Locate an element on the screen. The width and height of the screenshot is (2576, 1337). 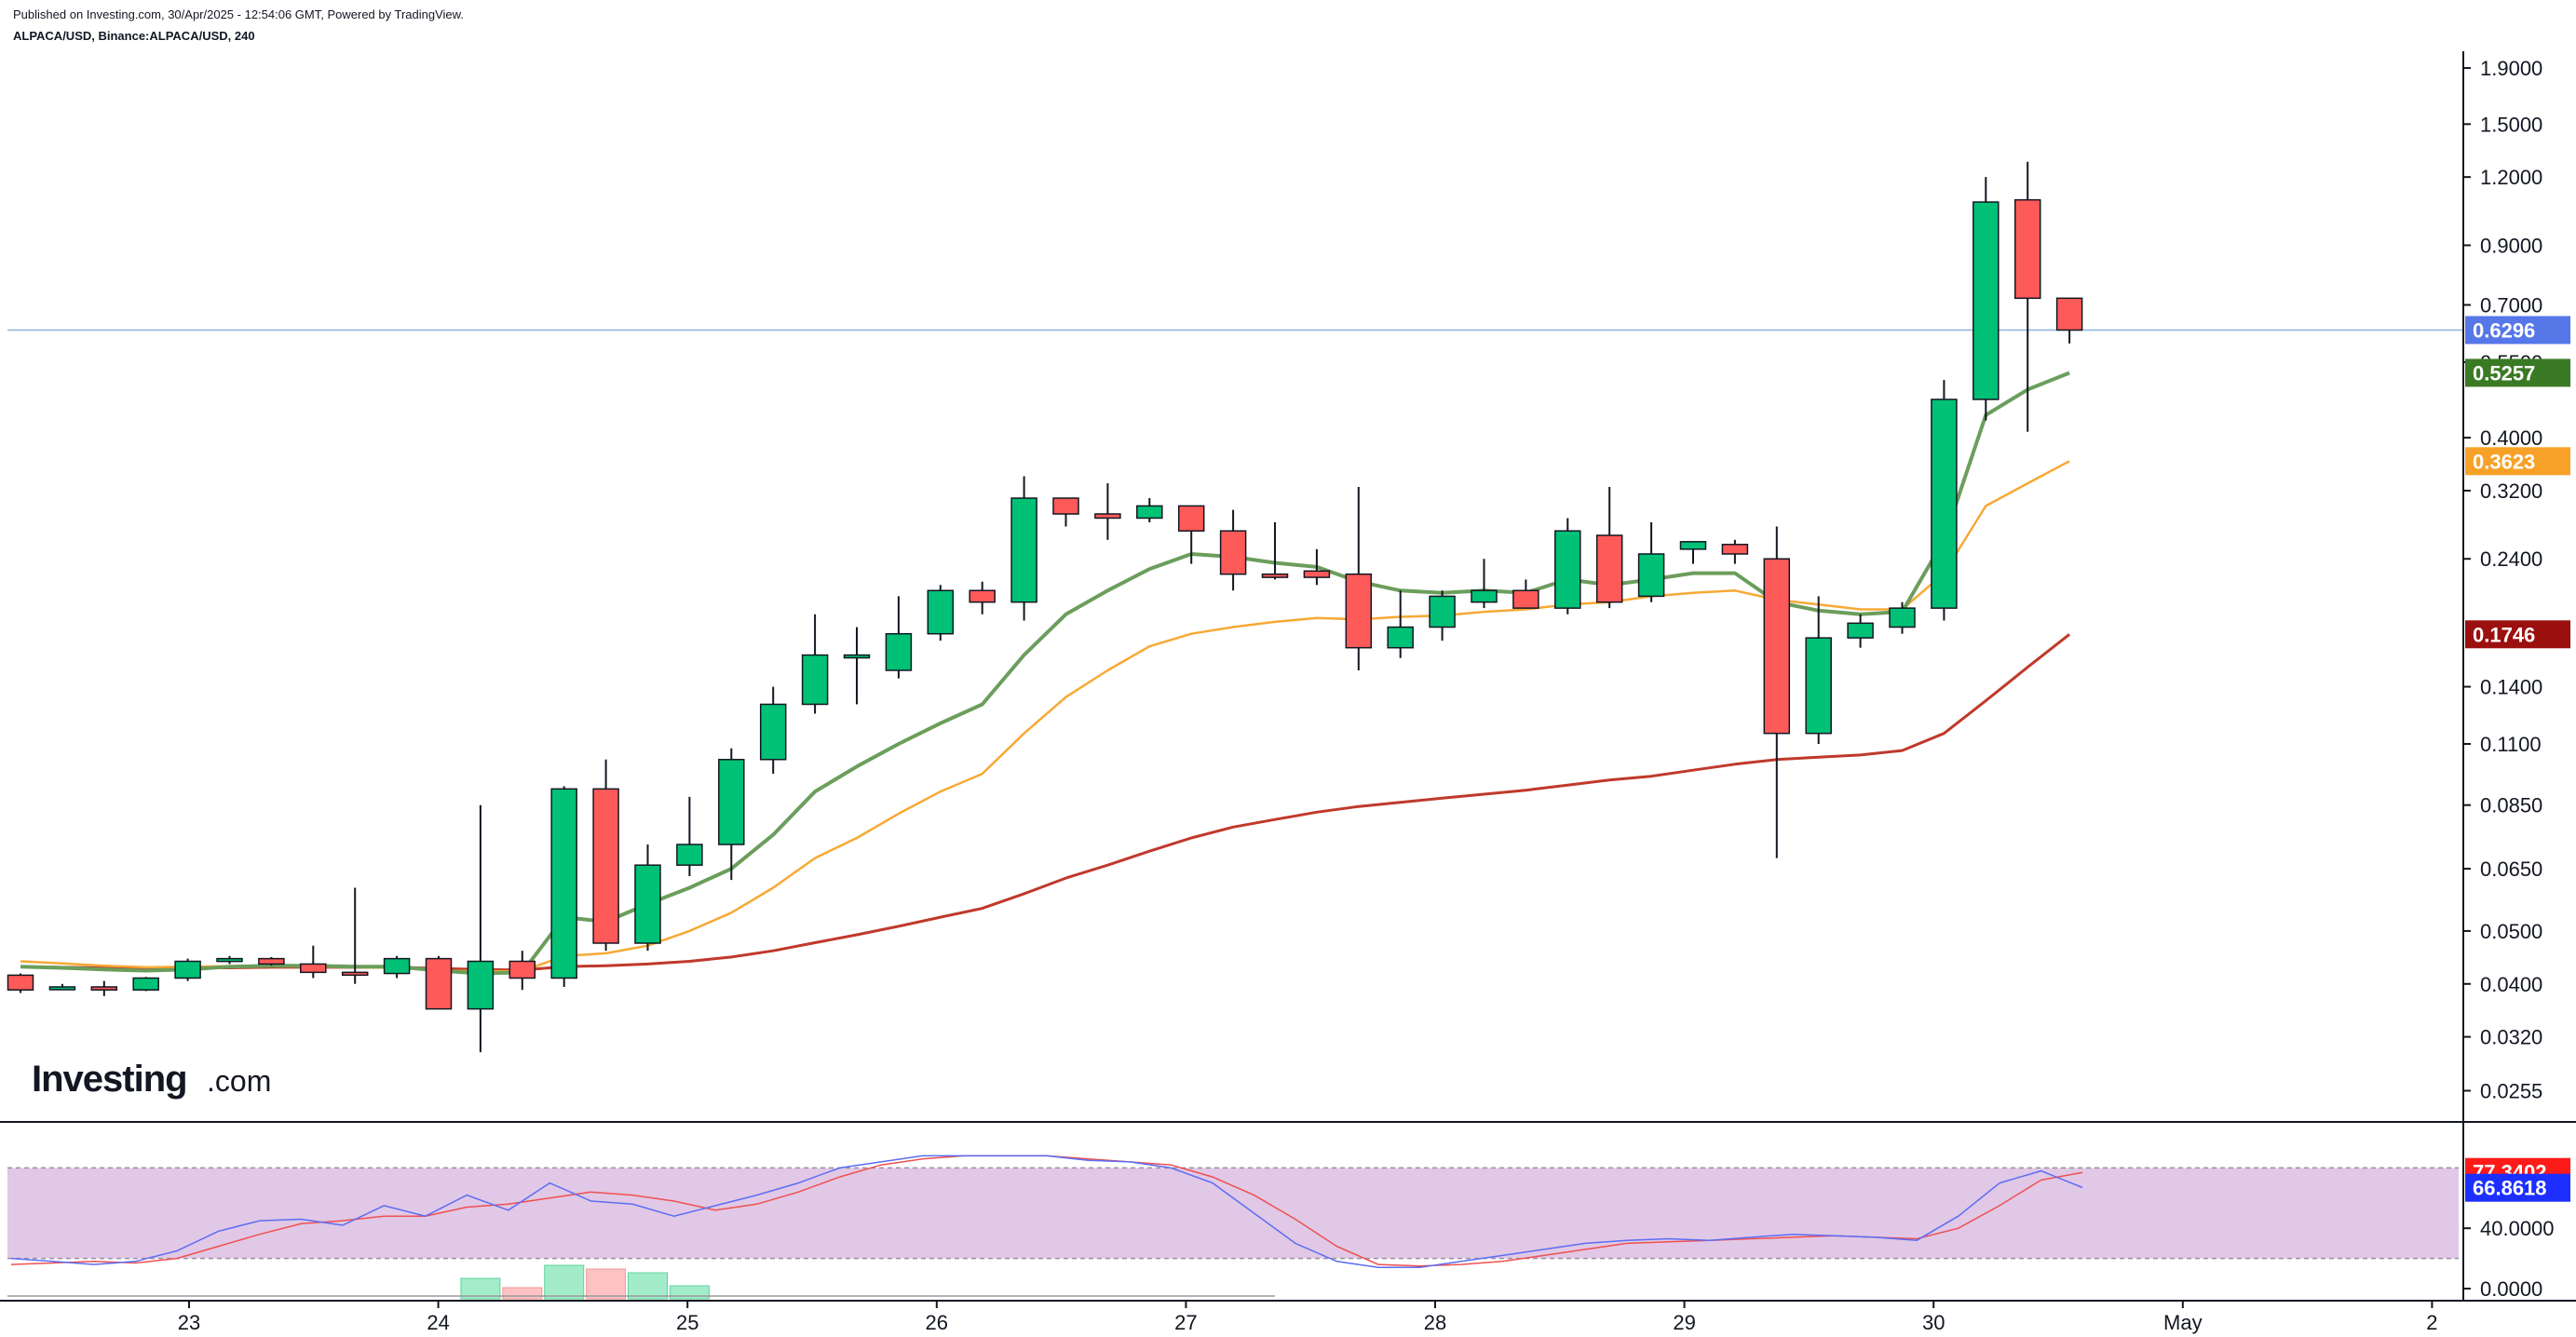
time-tick-label: 28 is located at coordinates (1435, 1322).